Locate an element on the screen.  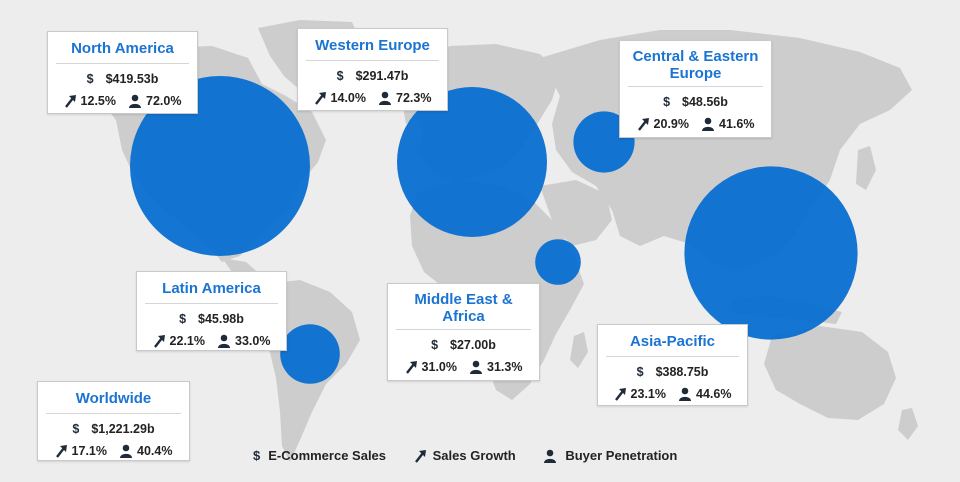
bubble-latin-america is located at coordinates (310, 354).